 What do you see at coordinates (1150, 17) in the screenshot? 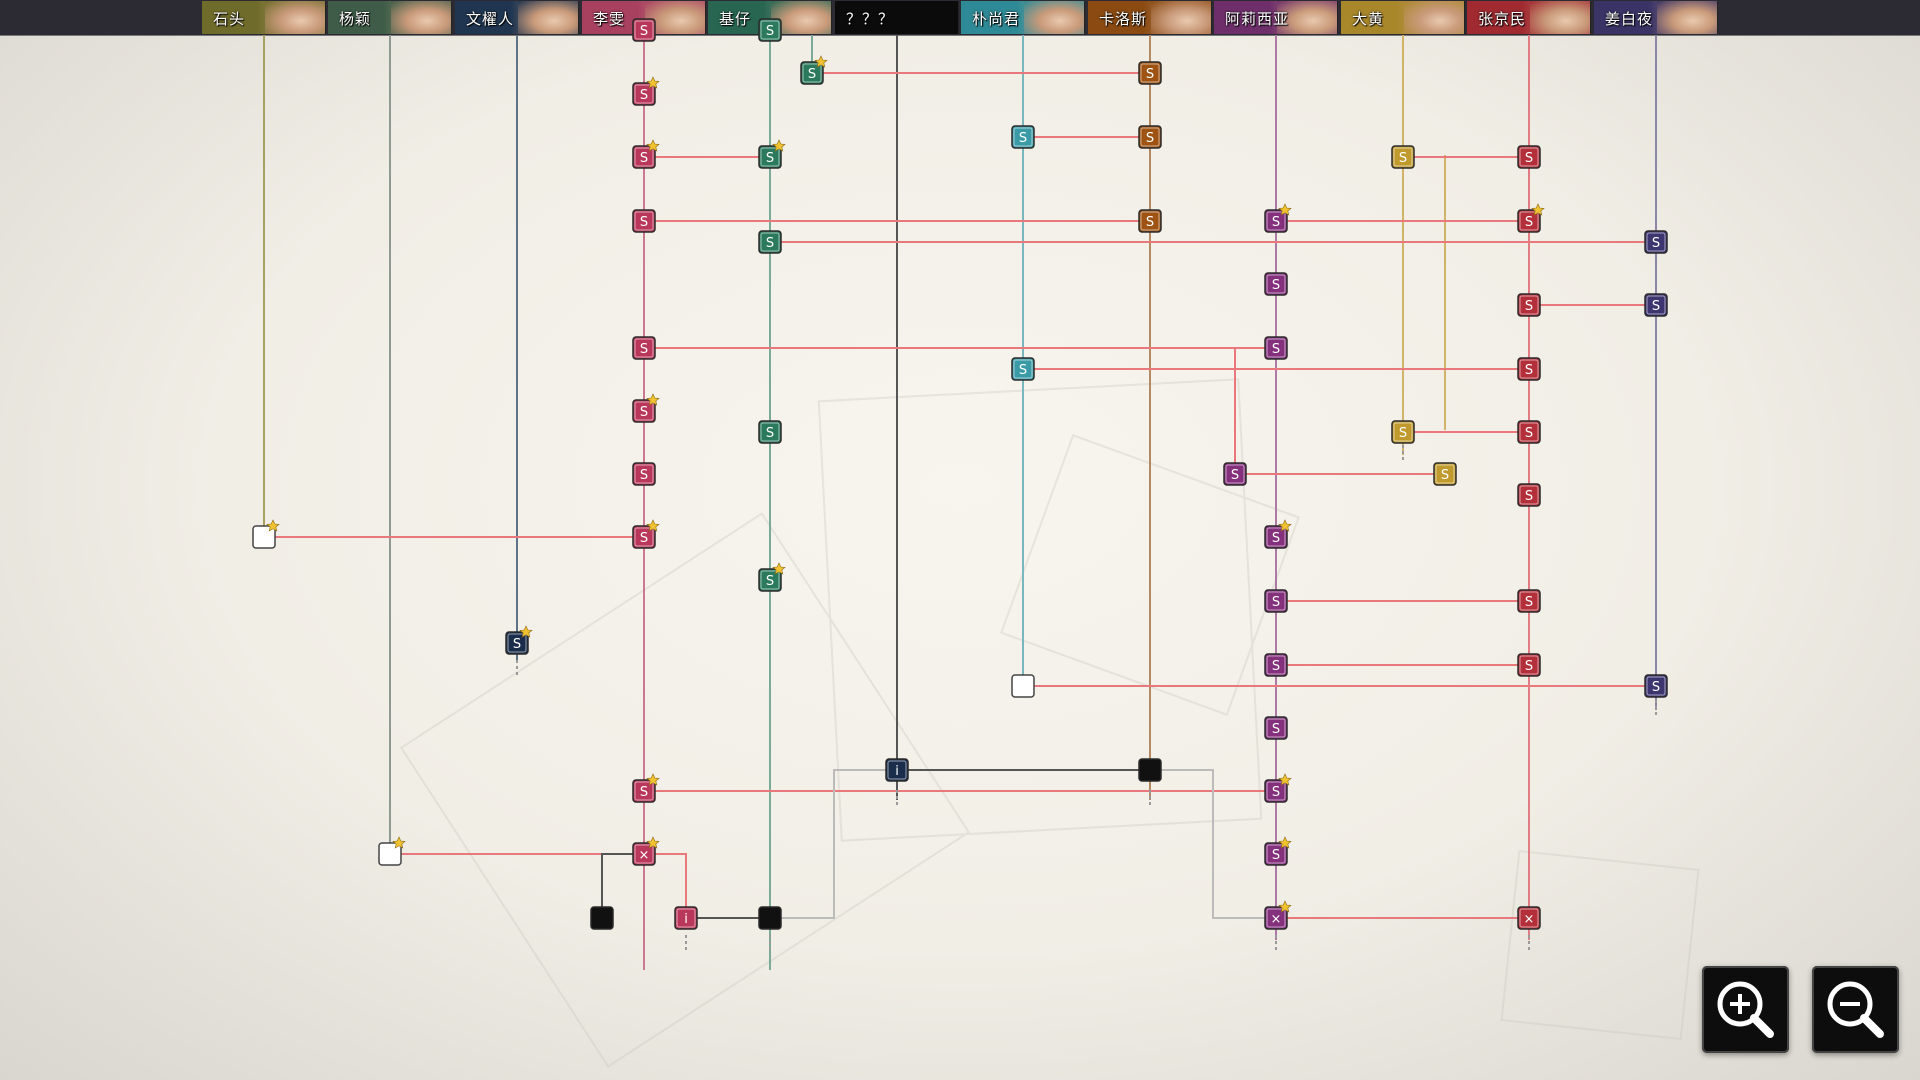
I see `character-tab-kaluosi: 卡洛斯` at bounding box center [1150, 17].